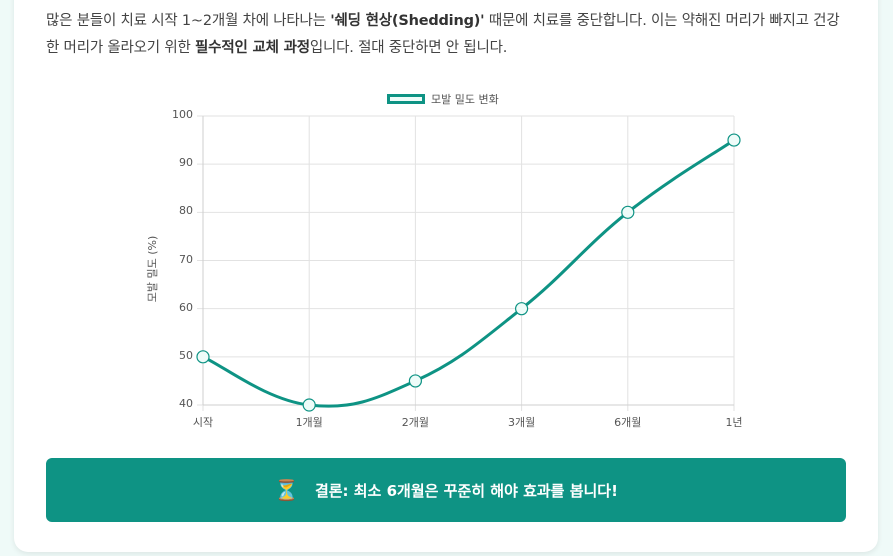 The width and height of the screenshot is (893, 556). Describe the element at coordinates (182, 114) in the screenshot. I see `y-tick-label: 100` at that location.